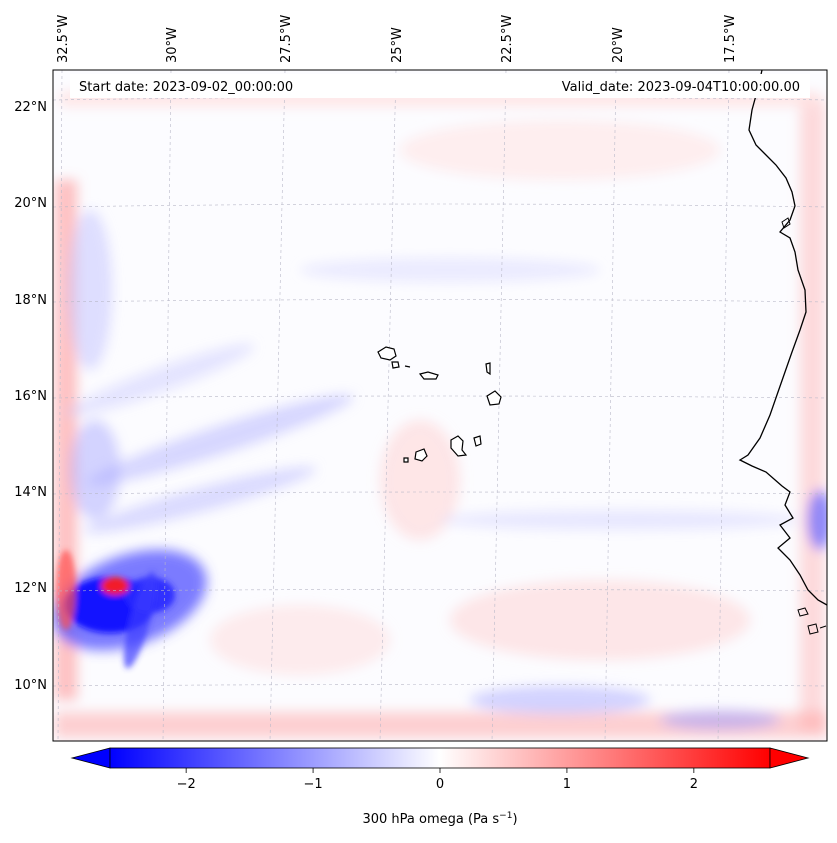 The image size is (837, 843). Describe the element at coordinates (30, 203) in the screenshot. I see `lat-label: 20°N` at that location.